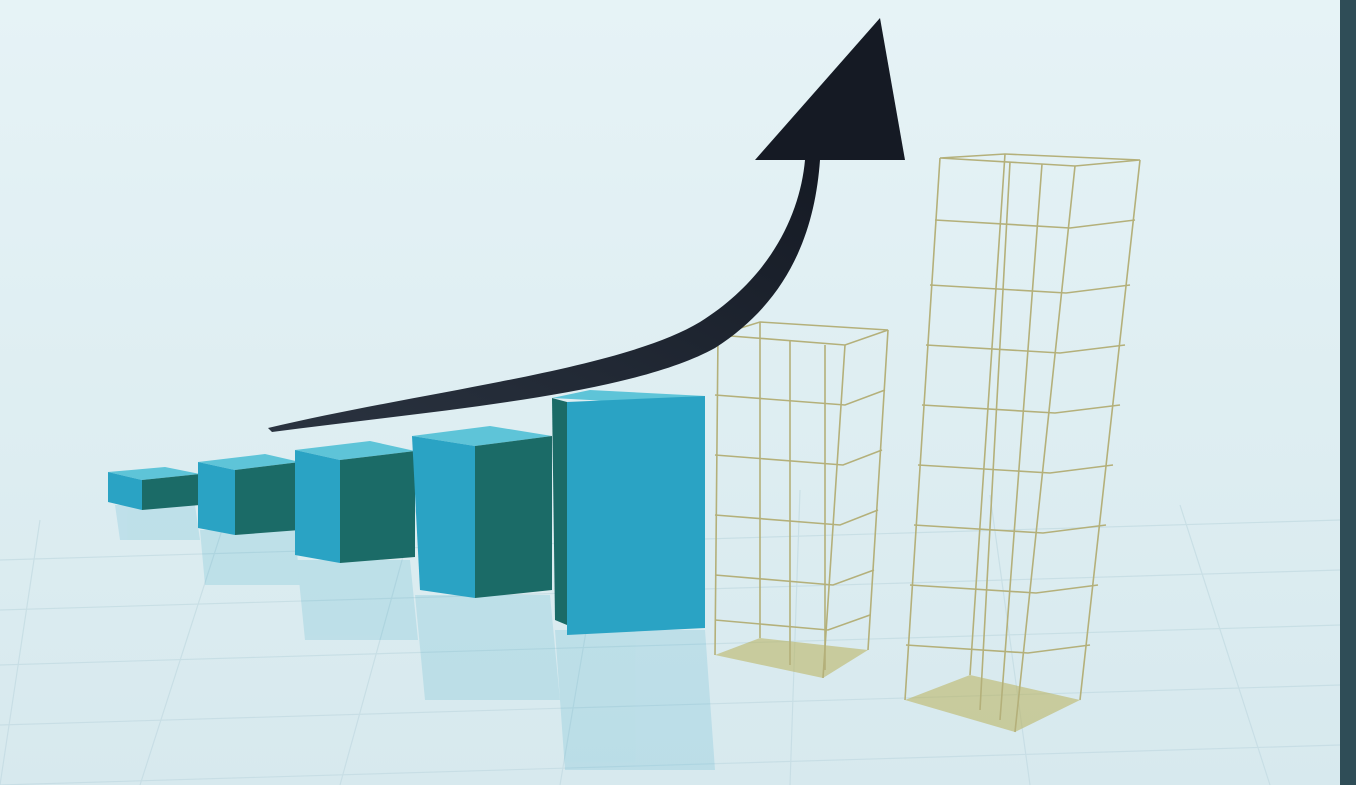 The image size is (1356, 785). I want to click on wireframe-bar-2-base, so click(992, 703).